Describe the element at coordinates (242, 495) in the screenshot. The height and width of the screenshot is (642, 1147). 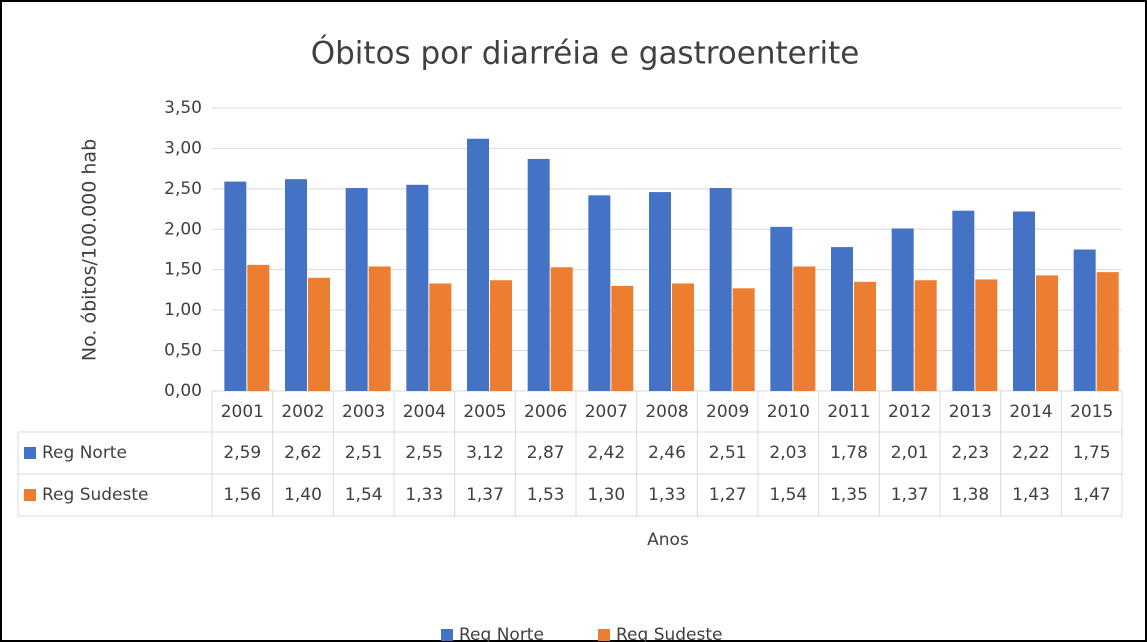
I see `table-value: 1,56` at that location.